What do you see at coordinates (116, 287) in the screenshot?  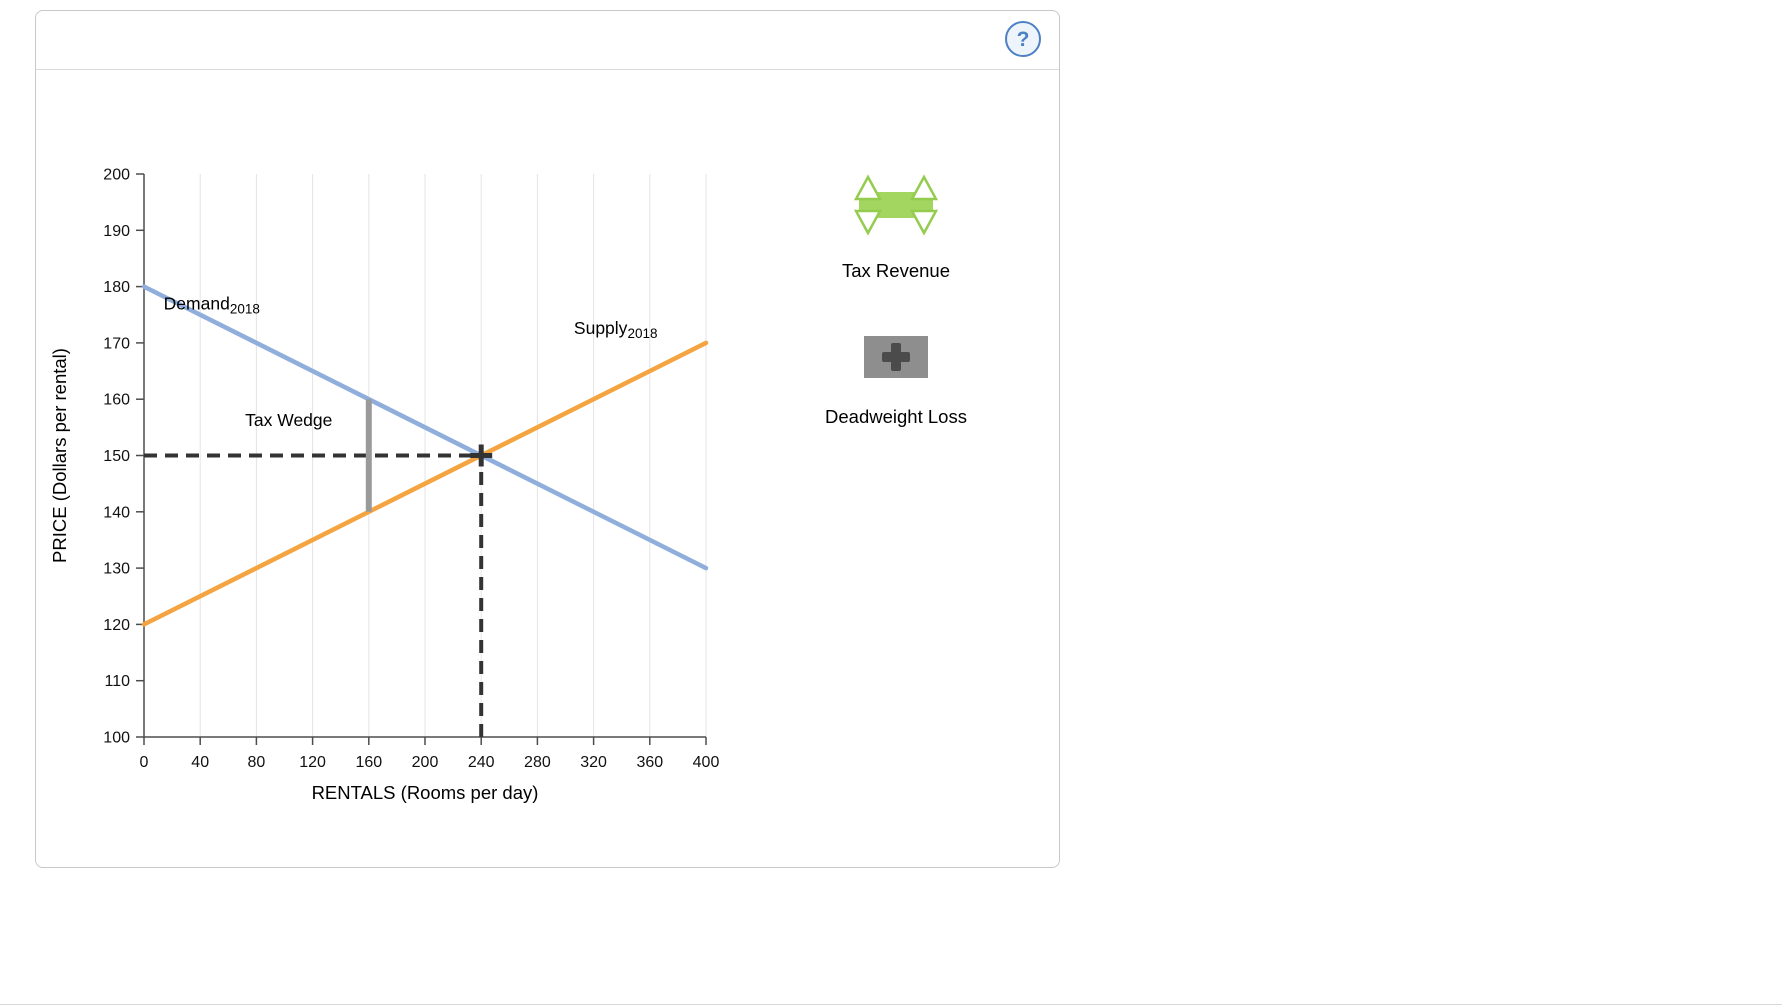 I see `y-tick-label: 180` at bounding box center [116, 287].